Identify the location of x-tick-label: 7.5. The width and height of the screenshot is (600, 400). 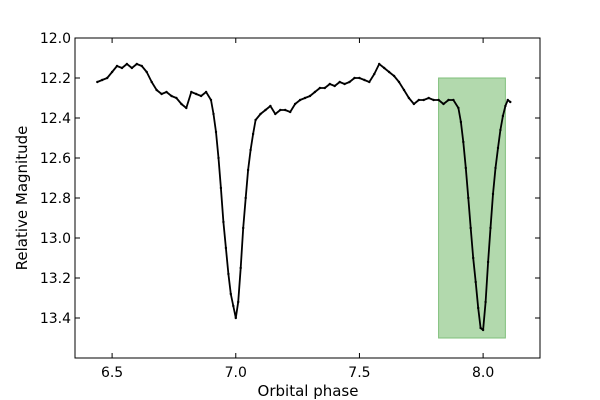
(359, 373).